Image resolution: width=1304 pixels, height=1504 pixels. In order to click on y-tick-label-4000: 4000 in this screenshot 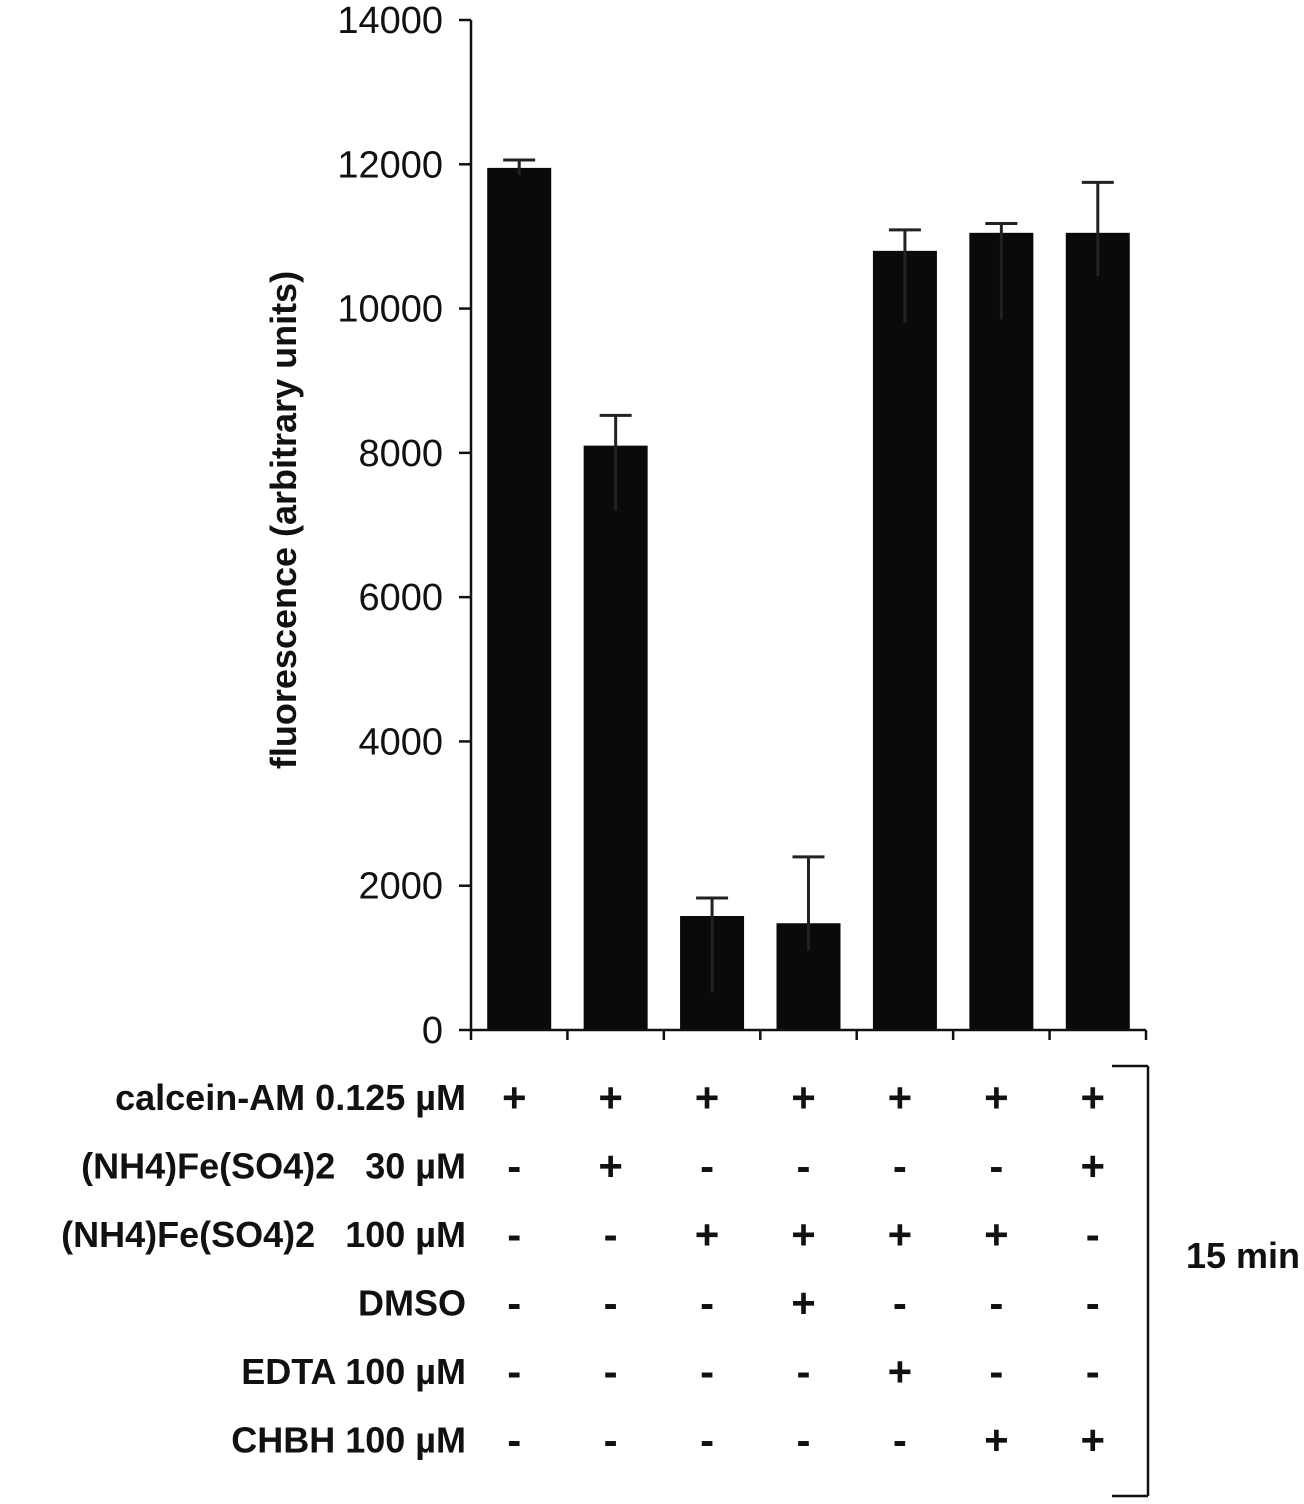, I will do `click(400, 742)`.